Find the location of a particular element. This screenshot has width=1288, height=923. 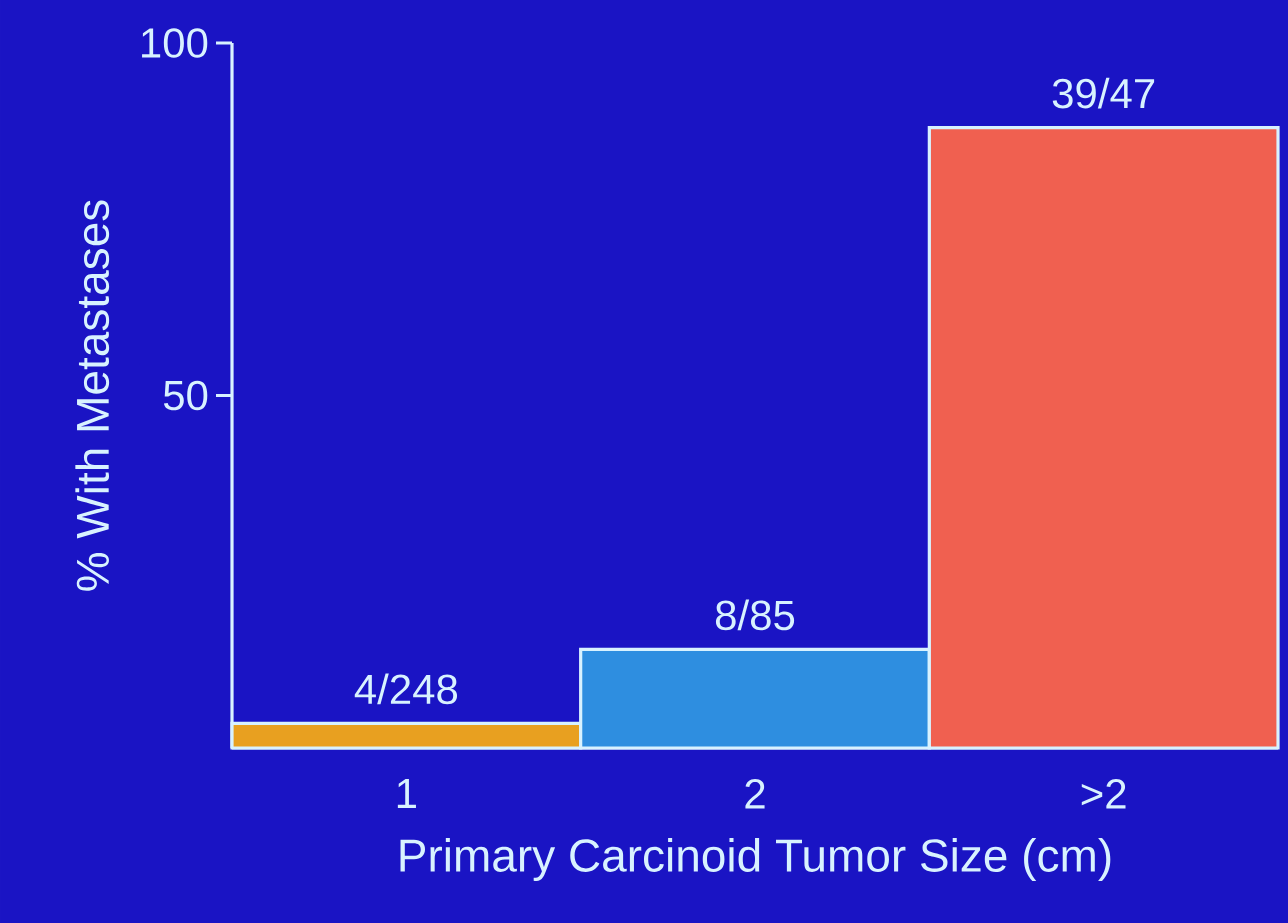

x-tick-label: >2 is located at coordinates (1103, 794).